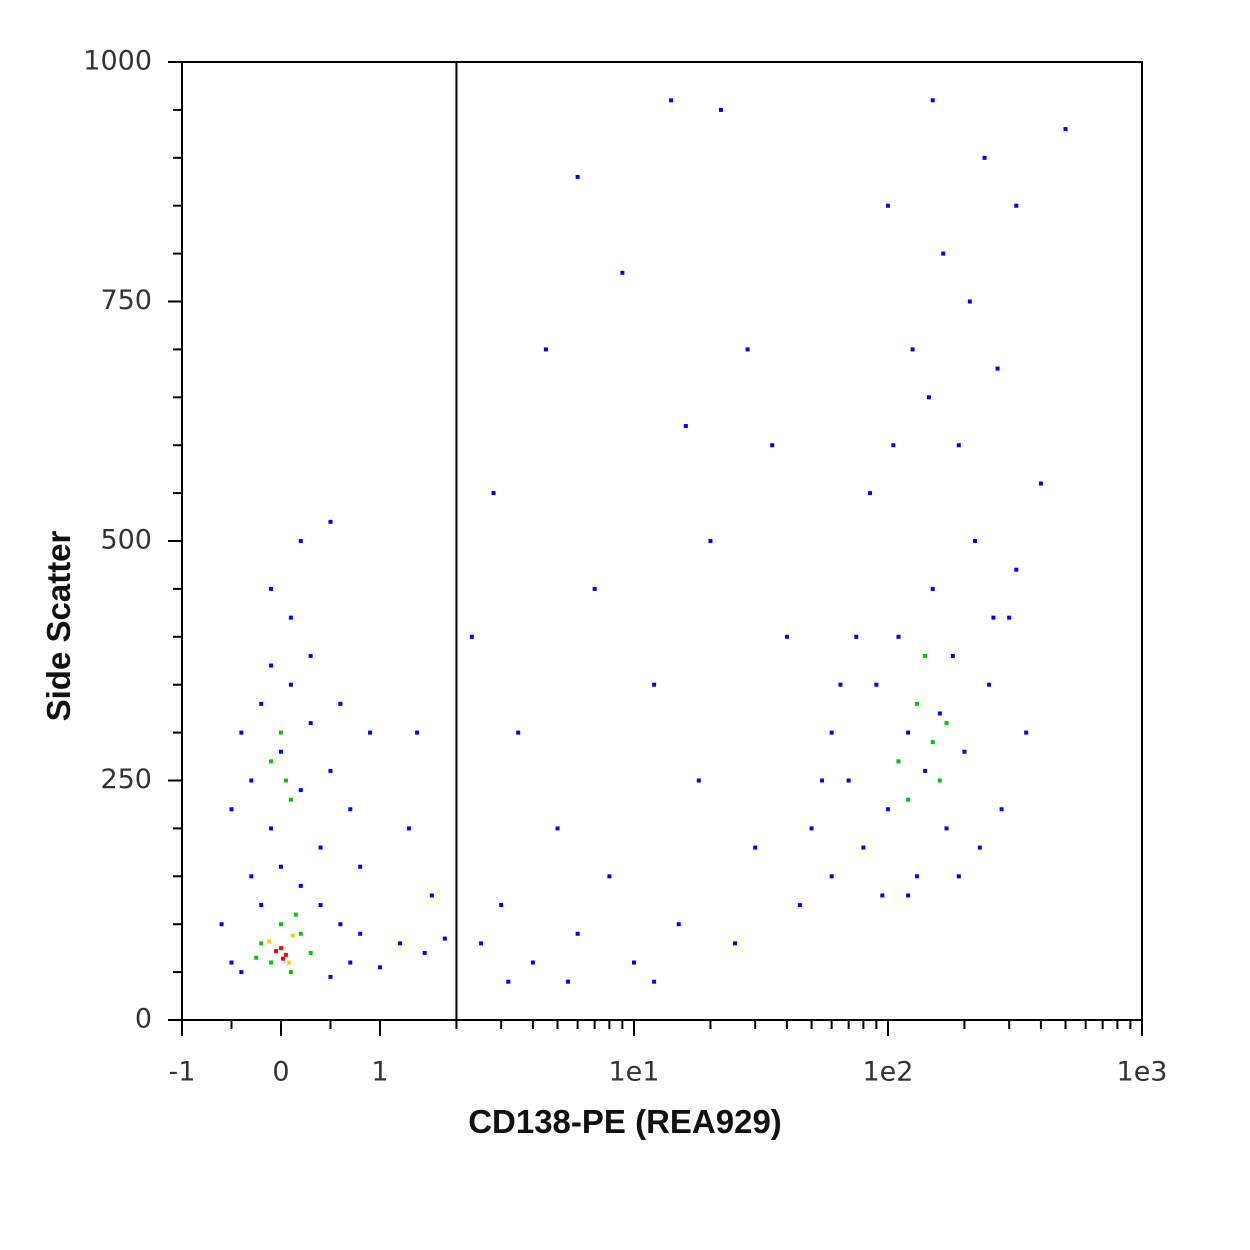  What do you see at coordinates (58, 625) in the screenshot?
I see `y-axis-title: Side Scatter` at bounding box center [58, 625].